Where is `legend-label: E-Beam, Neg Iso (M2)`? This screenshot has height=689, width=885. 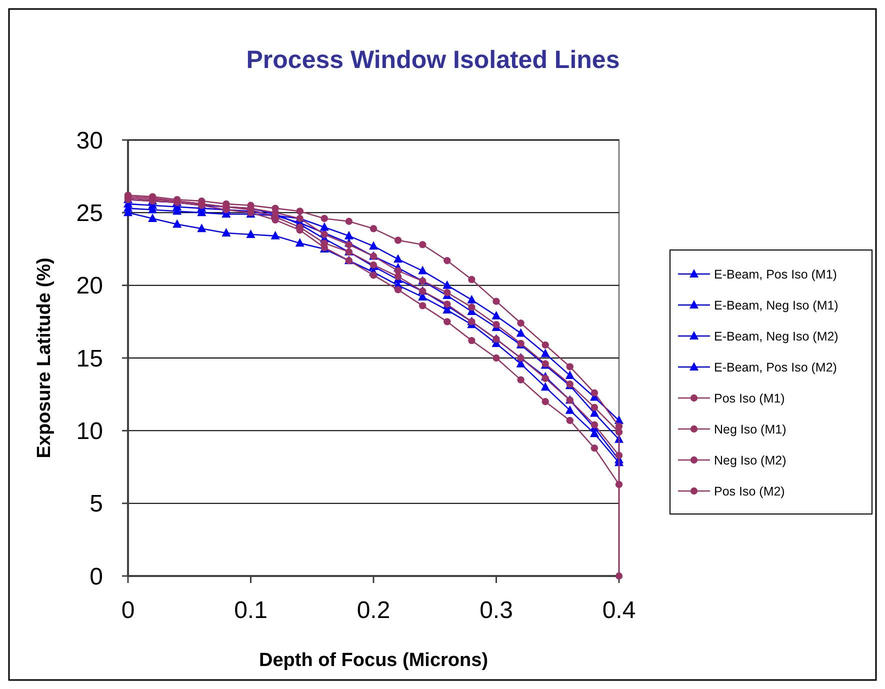 legend-label: E-Beam, Neg Iso (M2) is located at coordinates (776, 336).